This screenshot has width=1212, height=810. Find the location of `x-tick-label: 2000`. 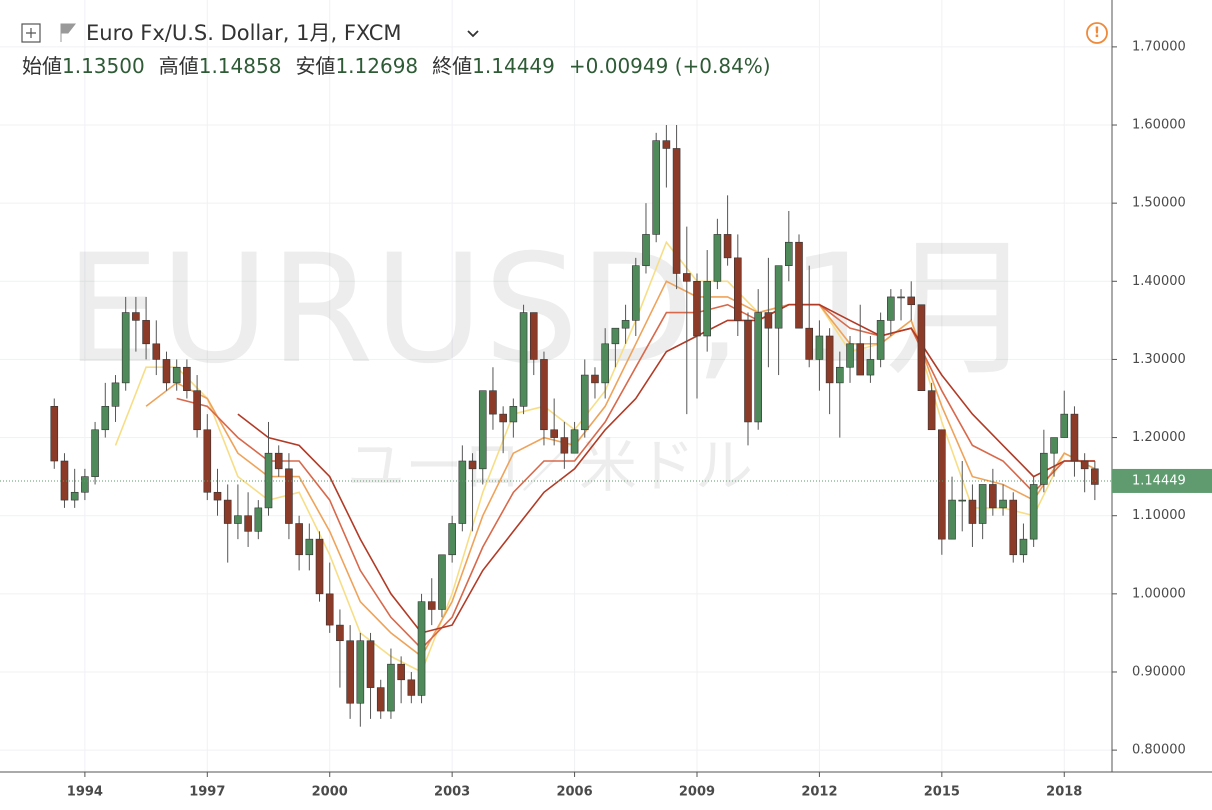

x-tick-label: 2000 is located at coordinates (330, 792).